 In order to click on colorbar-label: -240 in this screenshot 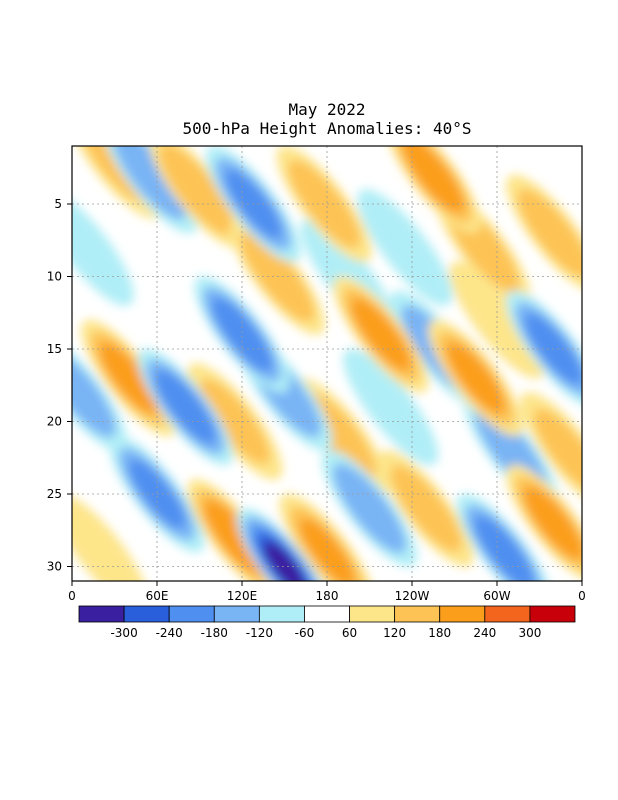, I will do `click(169, 633)`.